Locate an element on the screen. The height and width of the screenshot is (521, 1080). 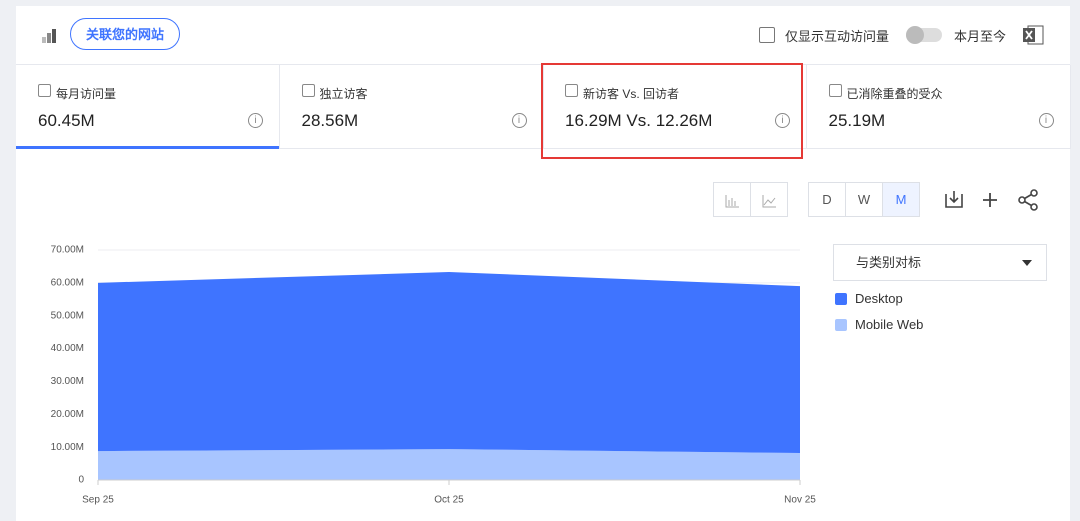
y-tick-label: 0 is located at coordinates (81, 480).